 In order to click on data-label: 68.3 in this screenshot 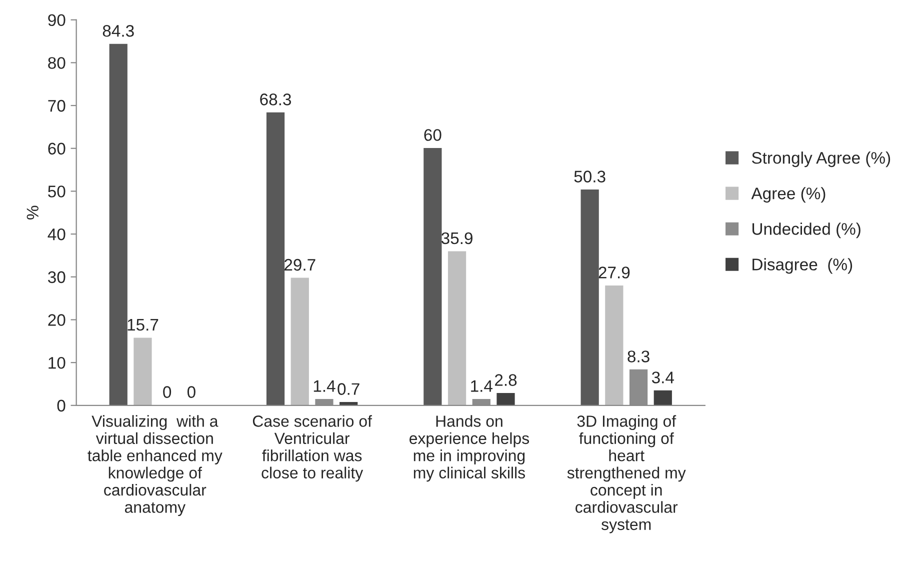, I will do `click(276, 100)`.